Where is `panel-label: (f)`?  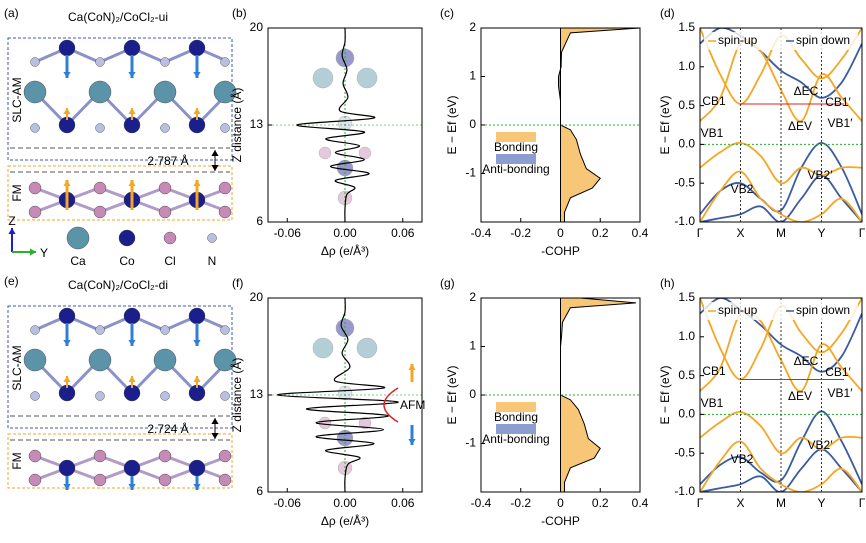 panel-label: (f) is located at coordinates (237, 283).